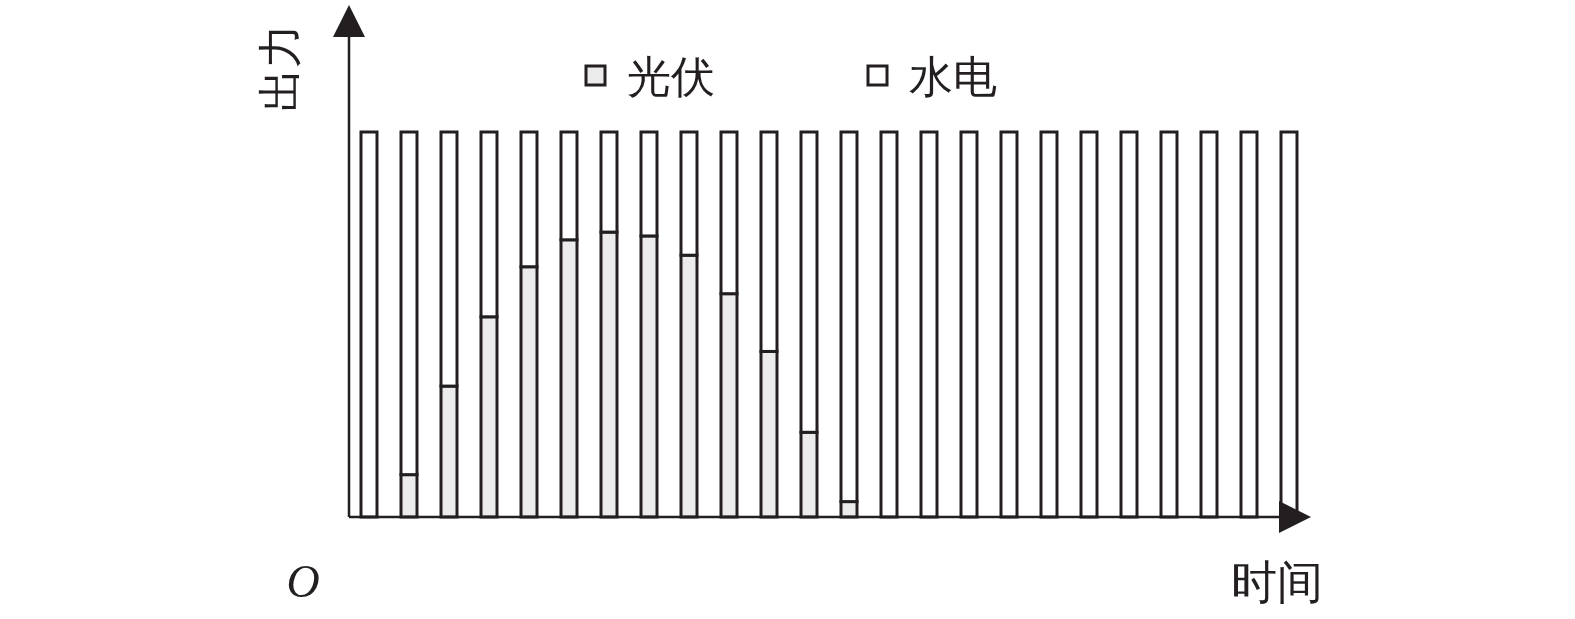 Image resolution: width=1575 pixels, height=619 pixels. What do you see at coordinates (671, 77) in the screenshot?
I see `legend-label: 光伏` at bounding box center [671, 77].